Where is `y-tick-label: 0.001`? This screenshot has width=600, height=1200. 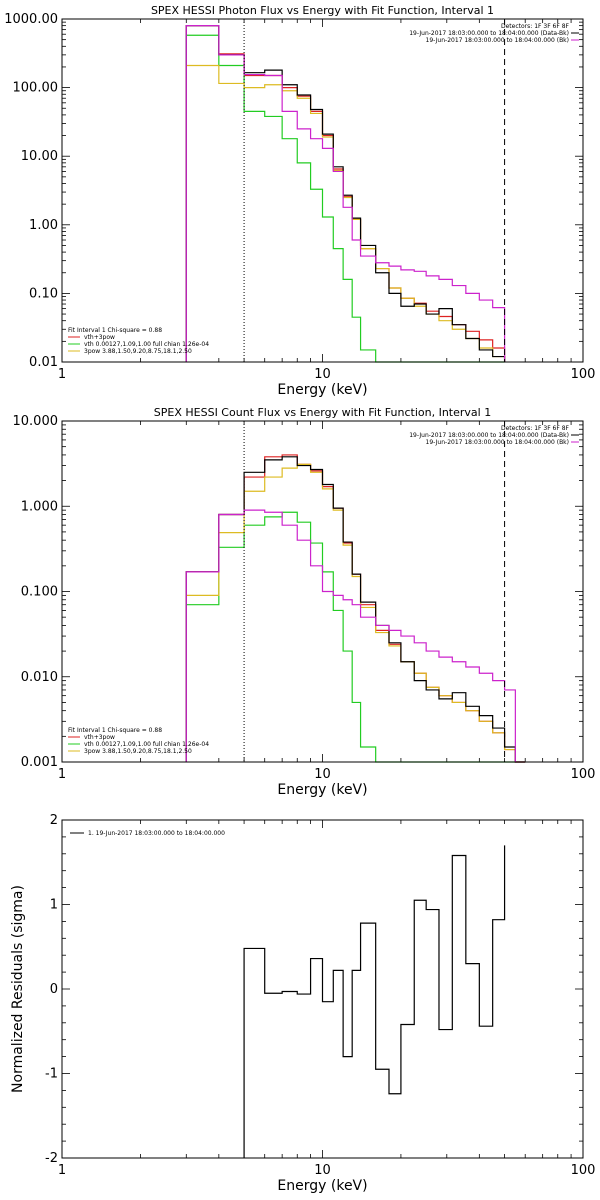 y-tick-label: 0.001 is located at coordinates (39, 762).